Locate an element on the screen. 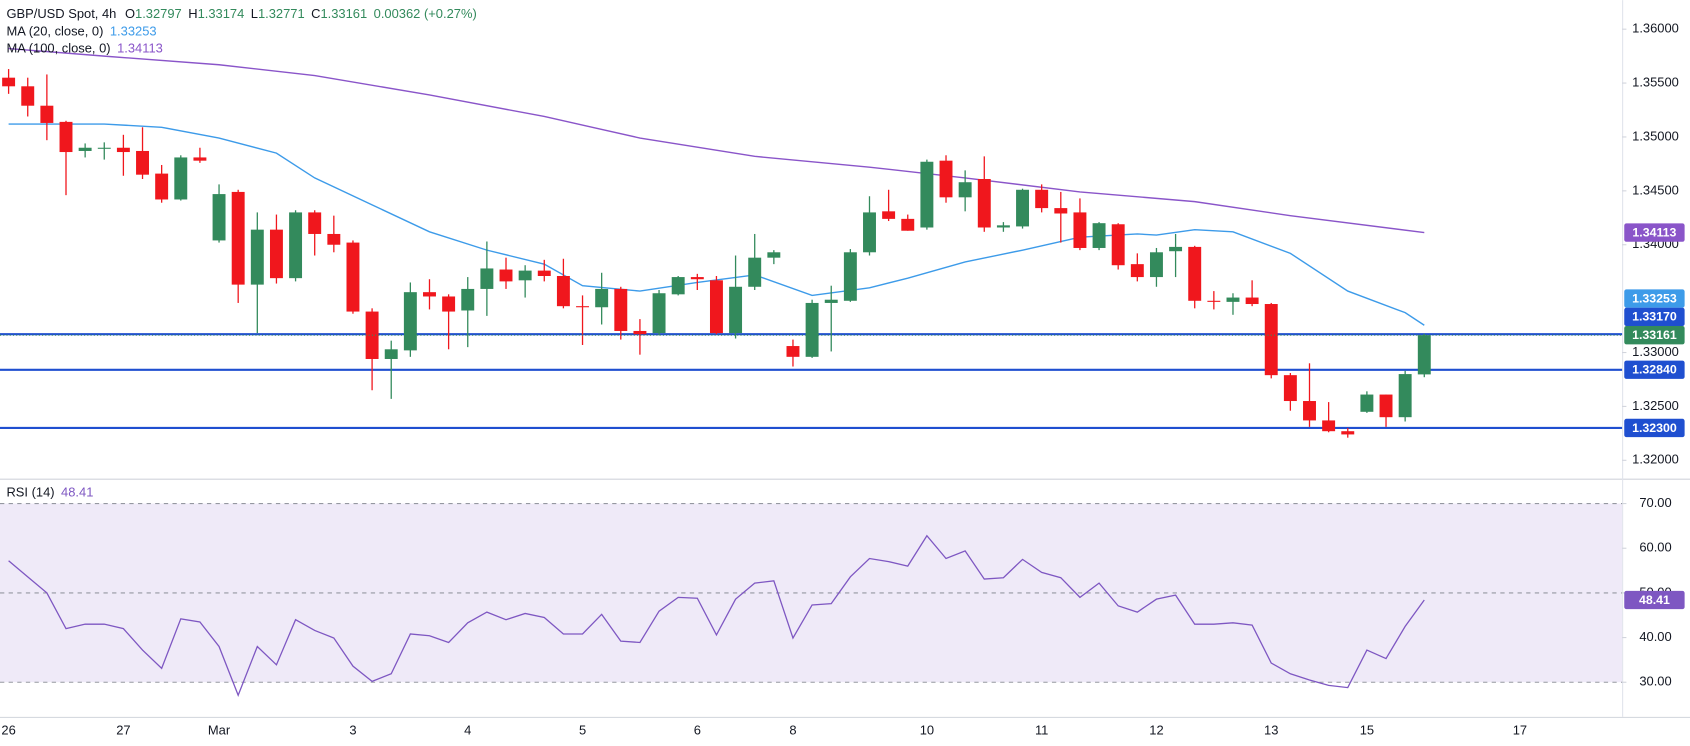 The image size is (1690, 746). x-tick-label: Mar is located at coordinates (219, 729).